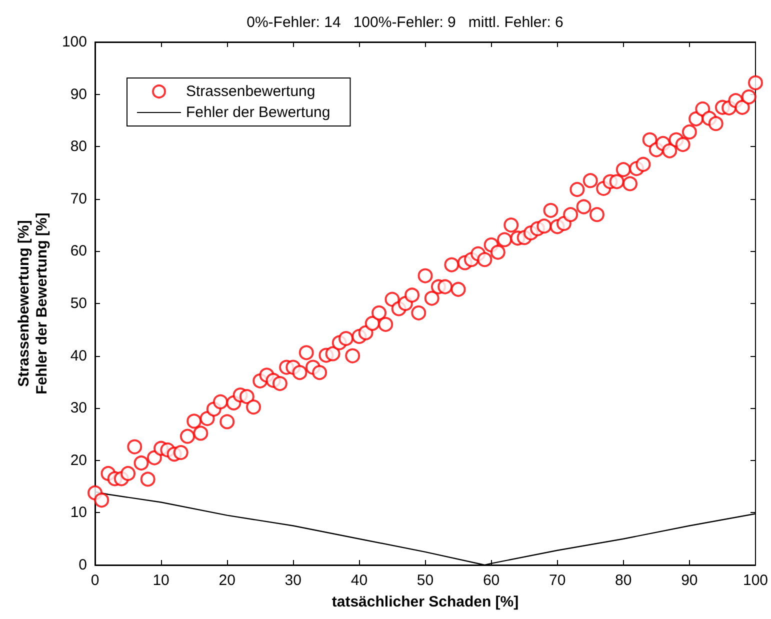  I want to click on y-tick-label: 20, so click(78, 460).